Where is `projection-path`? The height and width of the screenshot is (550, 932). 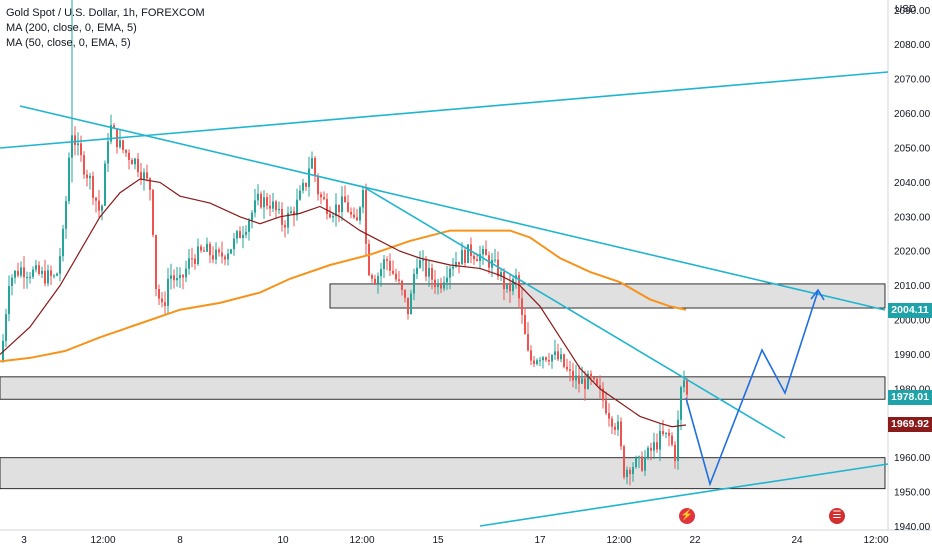 projection-path is located at coordinates (752, 388).